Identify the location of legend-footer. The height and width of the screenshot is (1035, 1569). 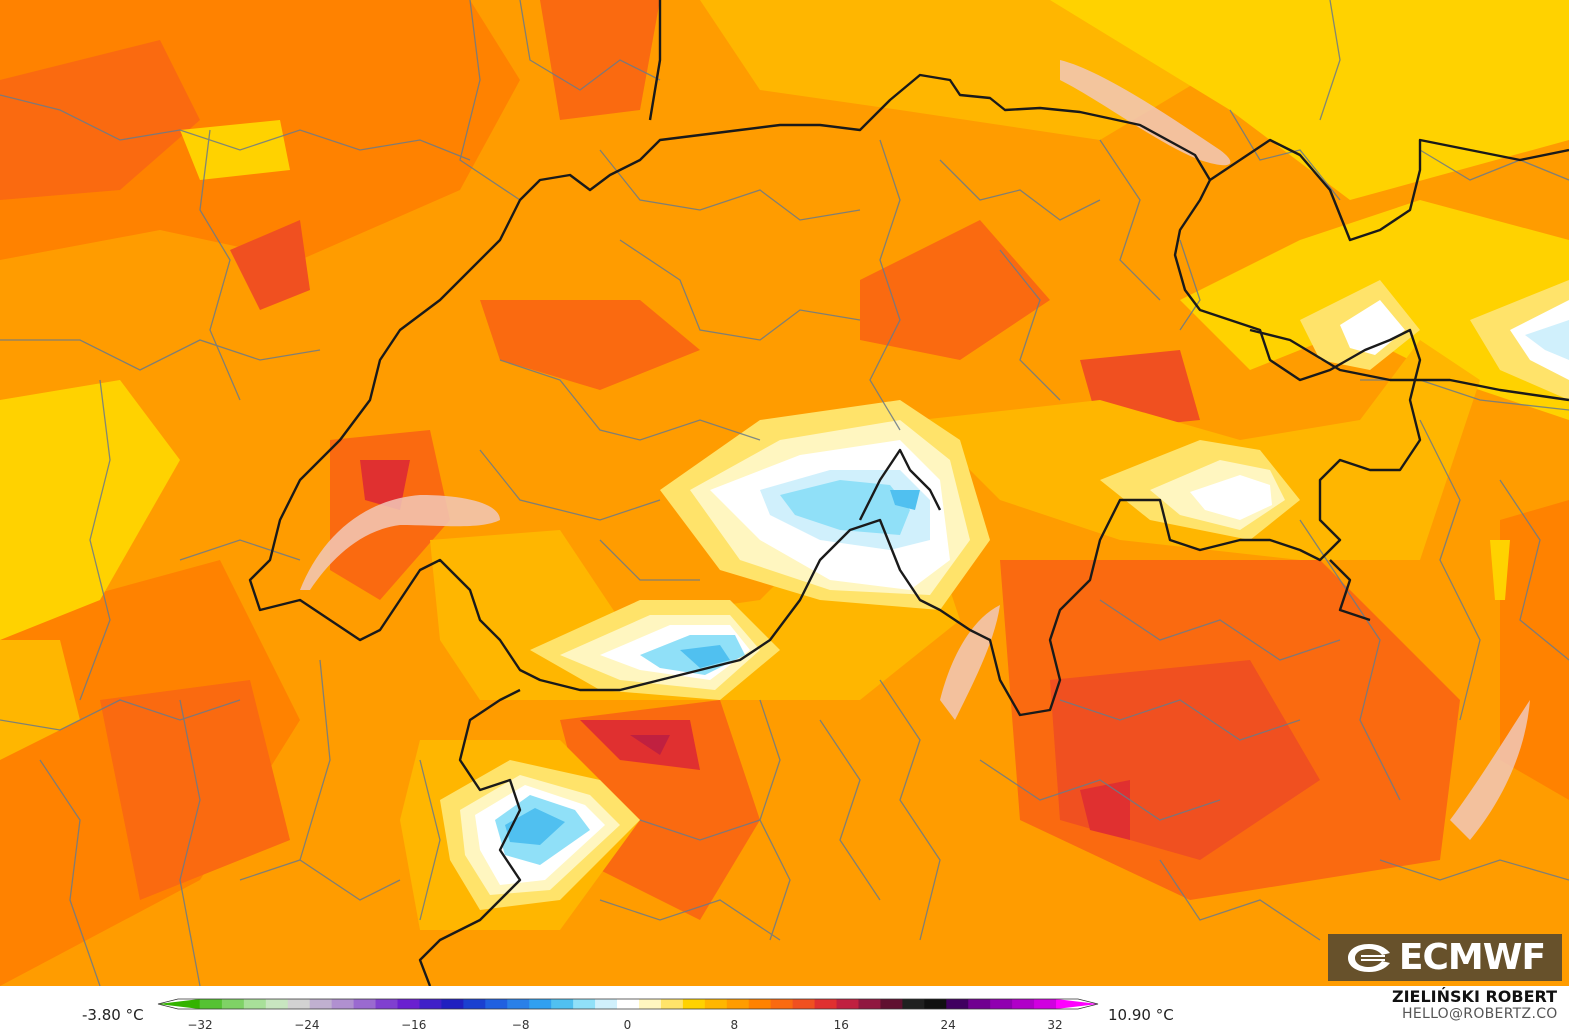
(784, 1010).